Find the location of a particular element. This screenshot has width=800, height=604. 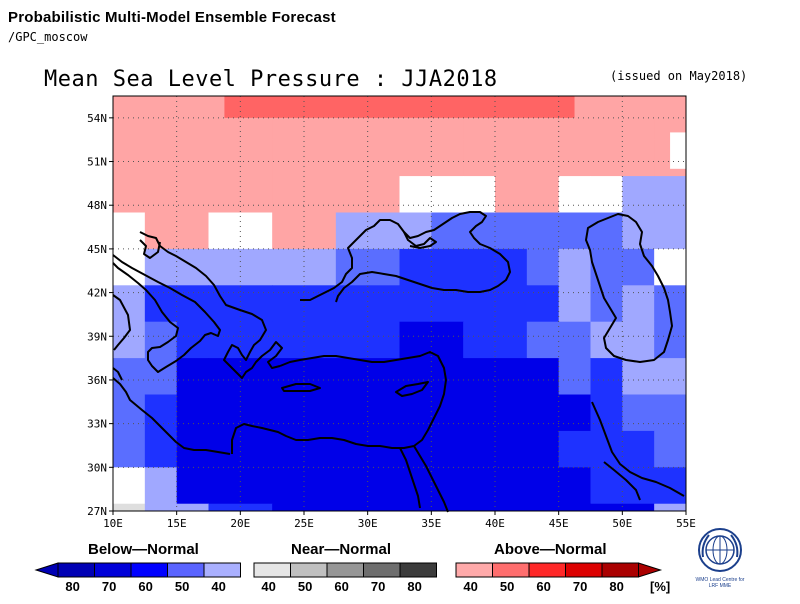

lat-tick-label: 33N is located at coordinates (97, 424).